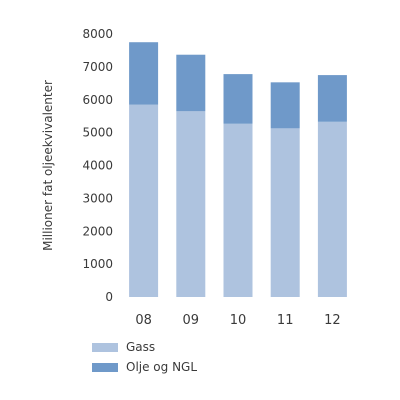  Describe the element at coordinates (105, 367) in the screenshot. I see `legend-swatch-olje-og-ngl` at that location.